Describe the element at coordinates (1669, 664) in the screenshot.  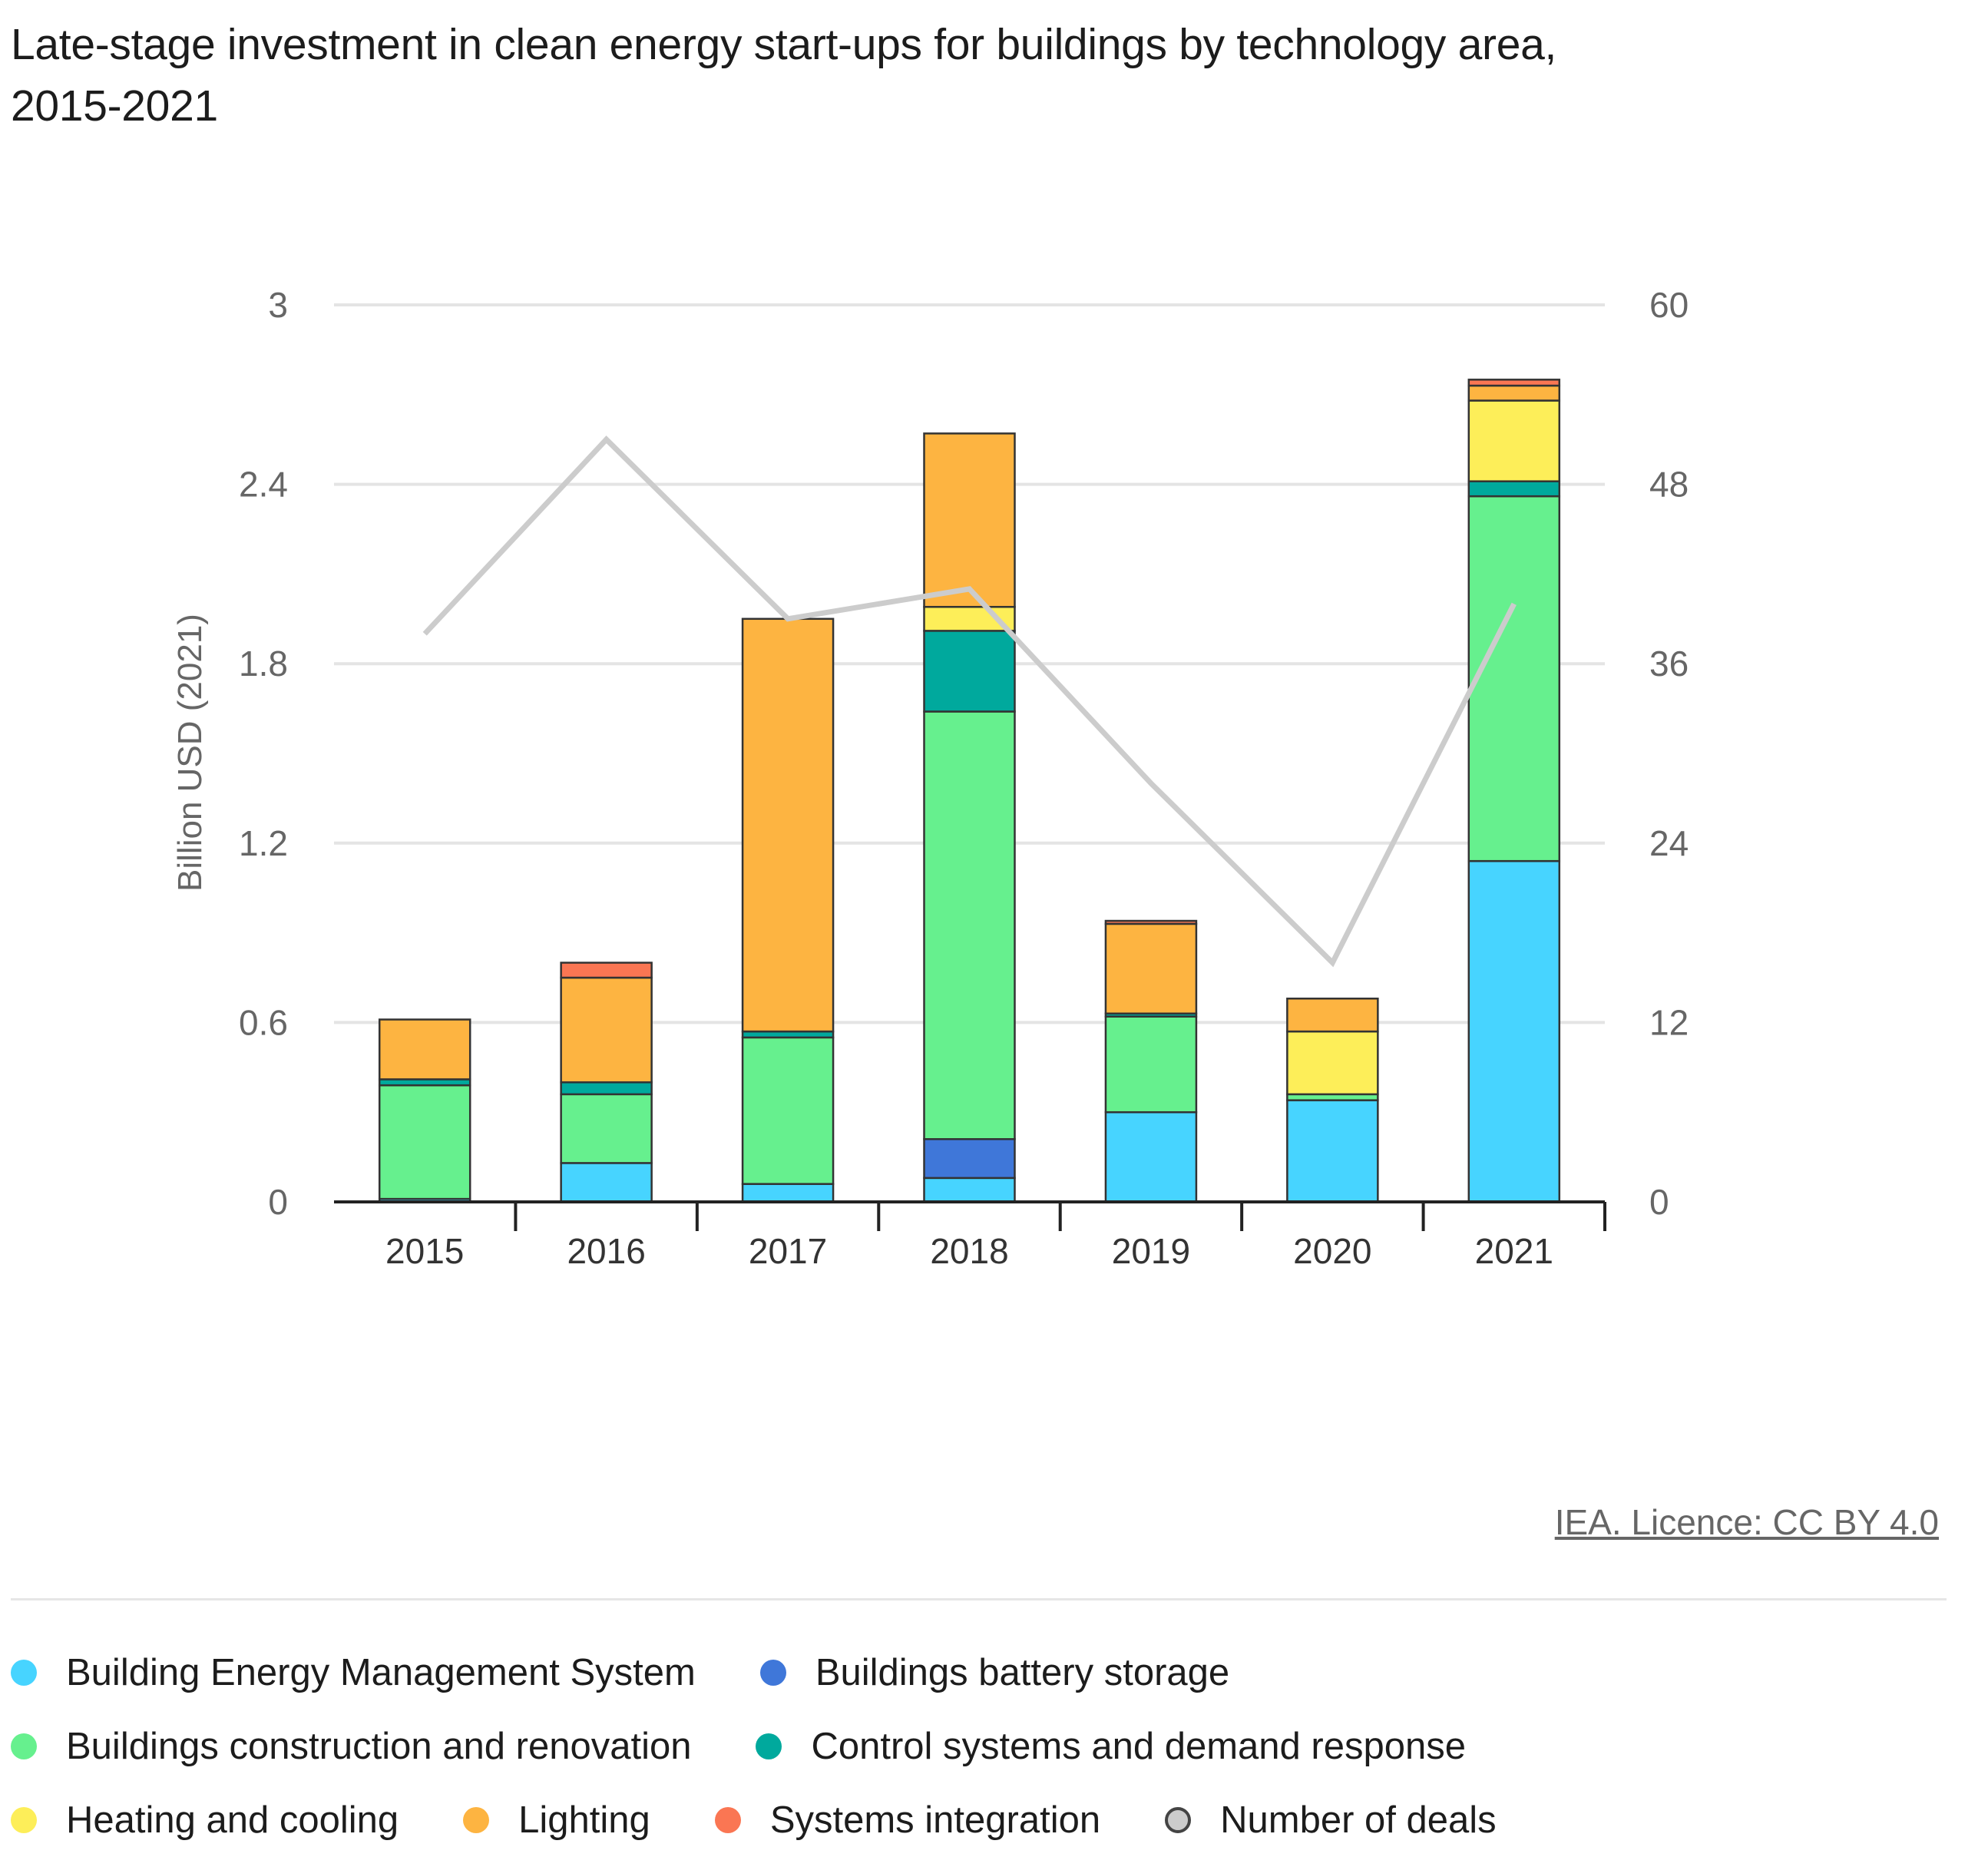
I see `y2-tick-label: 36` at that location.